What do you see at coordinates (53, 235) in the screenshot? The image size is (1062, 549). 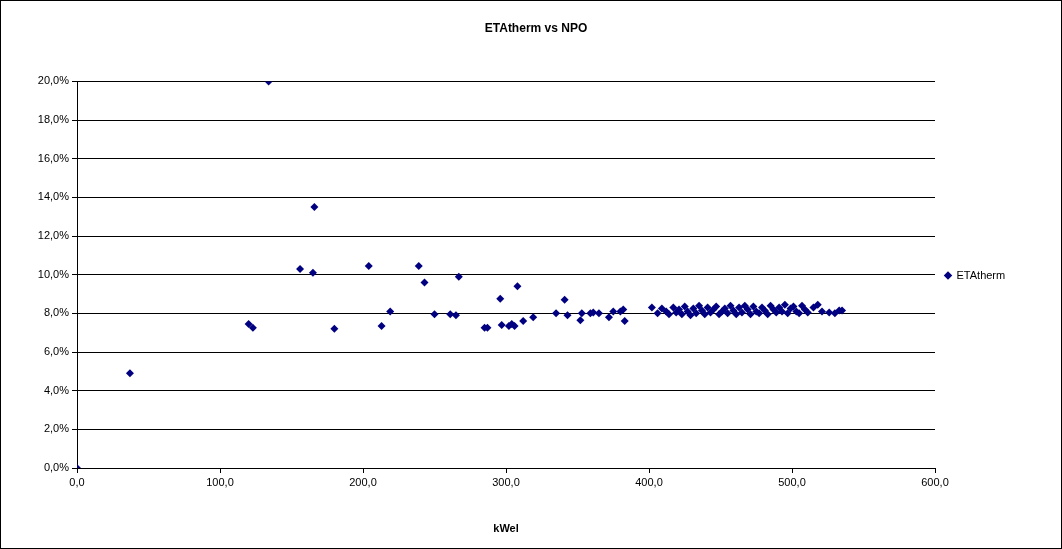 I see `y-tick-label: 12,0%` at bounding box center [53, 235].